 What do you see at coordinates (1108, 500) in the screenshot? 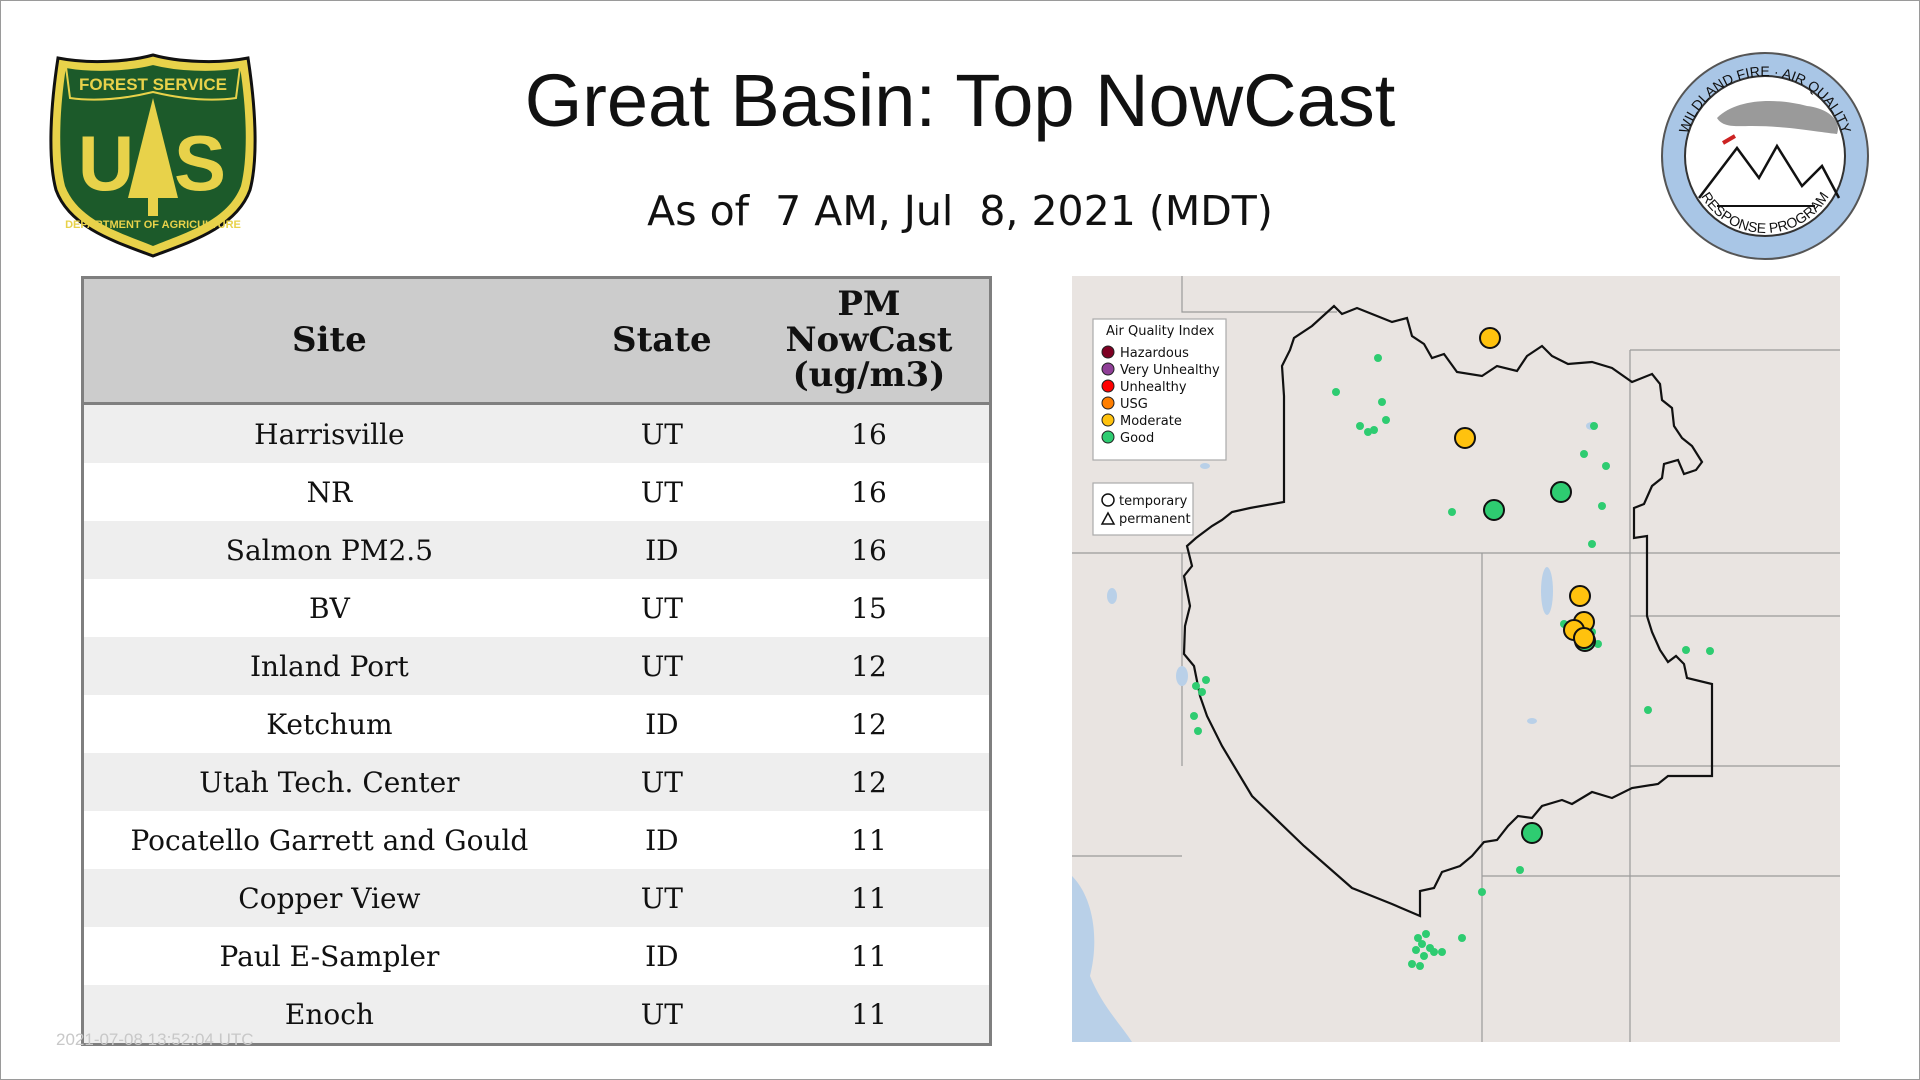
I see `temporary-circle-icon` at bounding box center [1108, 500].